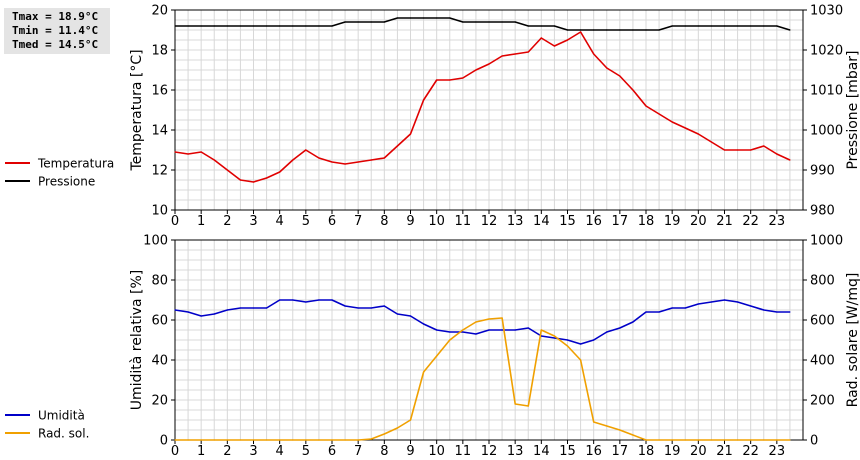  I want to click on panel2-x-tick-label: 21, so click(724, 451).